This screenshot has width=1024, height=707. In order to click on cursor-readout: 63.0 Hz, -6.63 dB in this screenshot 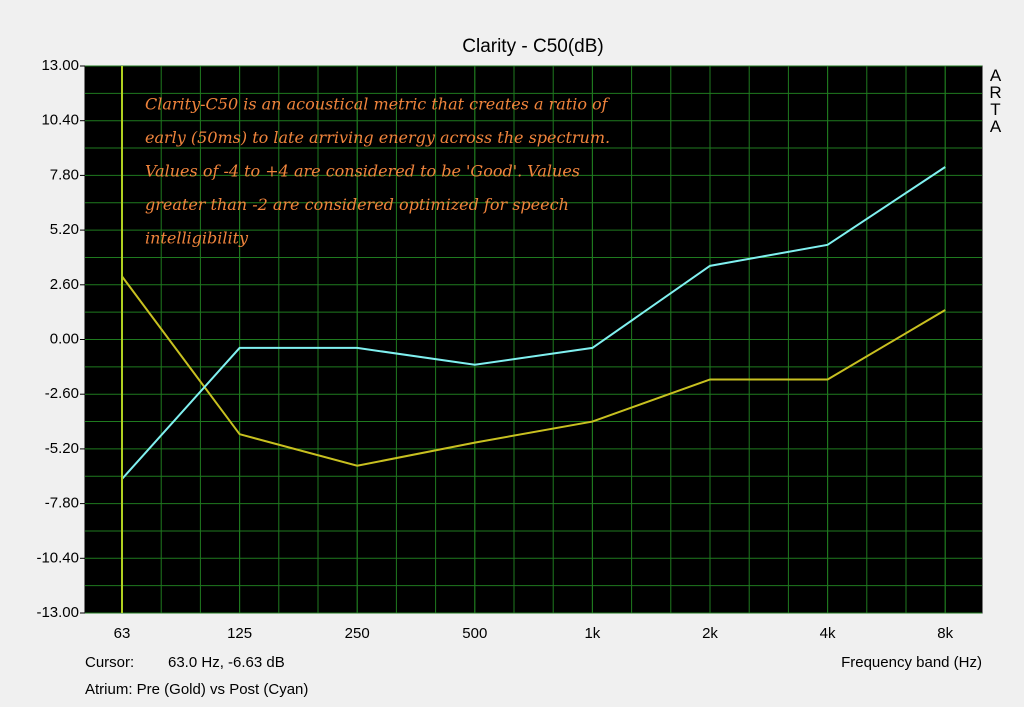, I will do `click(226, 662)`.